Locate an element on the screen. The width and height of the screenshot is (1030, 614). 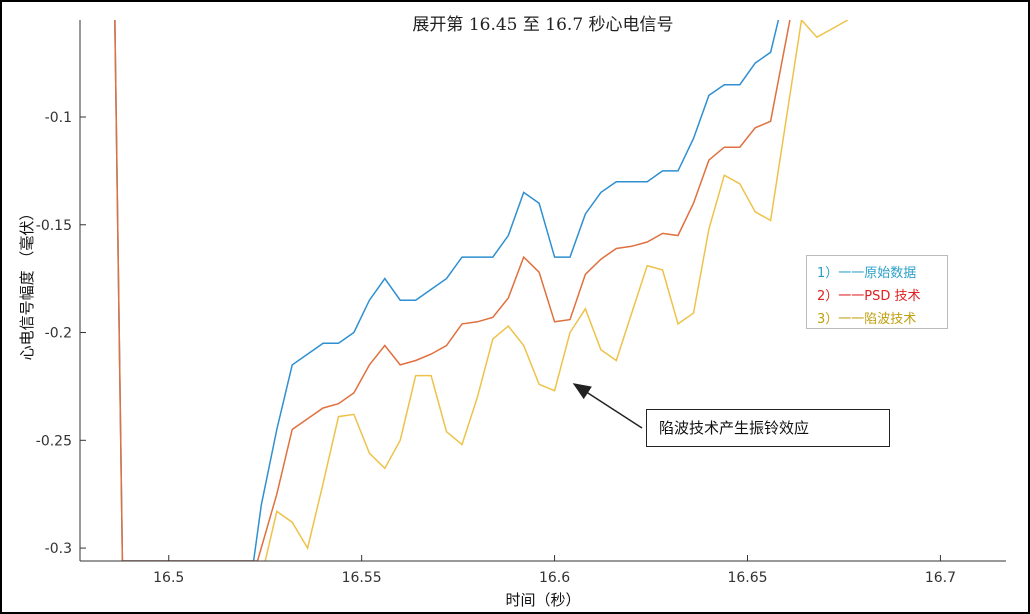
x-tick-label: 16.65 is located at coordinates (747, 578).